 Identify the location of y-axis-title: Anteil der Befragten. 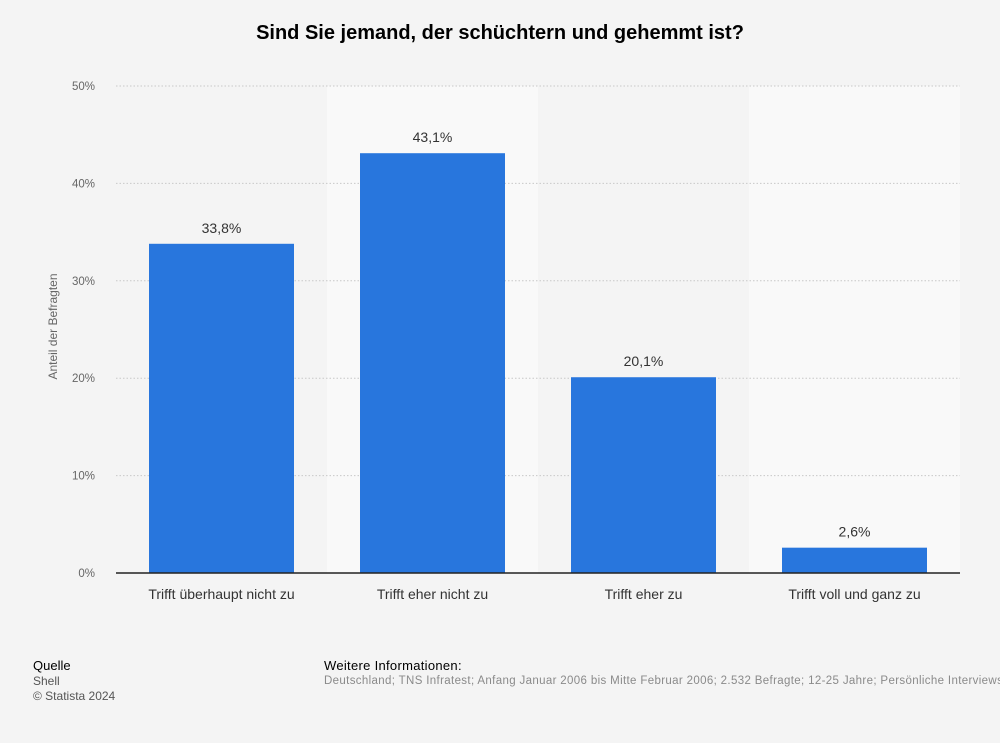
(53, 326).